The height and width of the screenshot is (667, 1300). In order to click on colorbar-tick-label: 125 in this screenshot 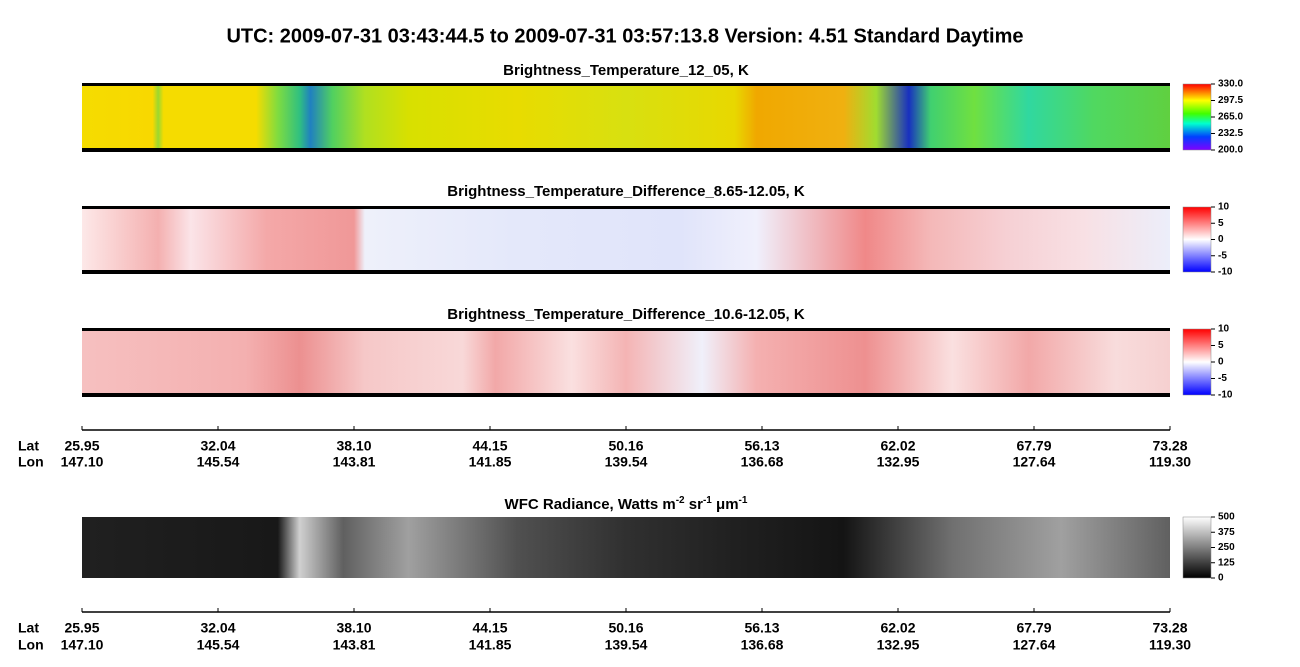, I will do `click(1226, 562)`.